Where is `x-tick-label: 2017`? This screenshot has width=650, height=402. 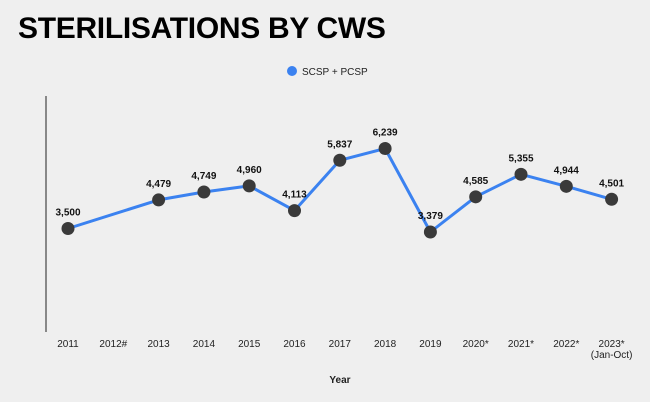
x-tick-label: 2017 is located at coordinates (340, 344).